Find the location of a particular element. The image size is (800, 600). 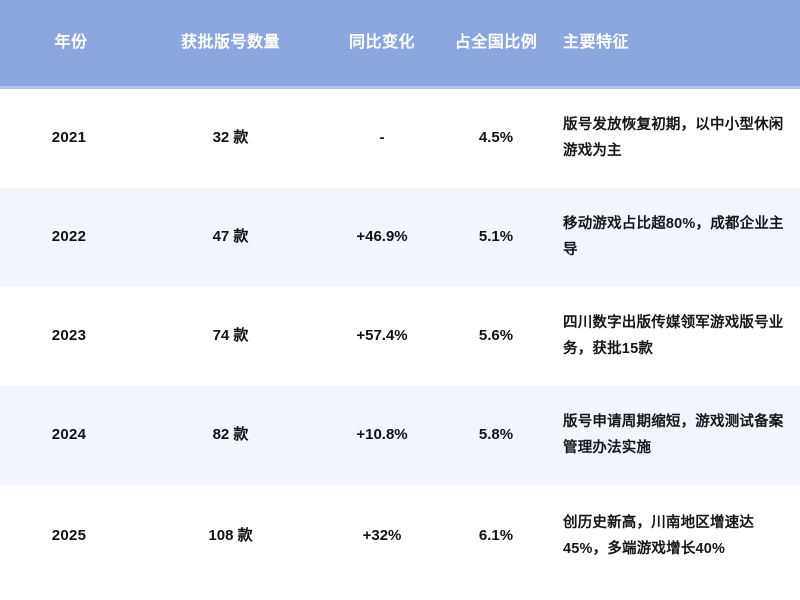

cell-share: 5.1% is located at coordinates (496, 237).